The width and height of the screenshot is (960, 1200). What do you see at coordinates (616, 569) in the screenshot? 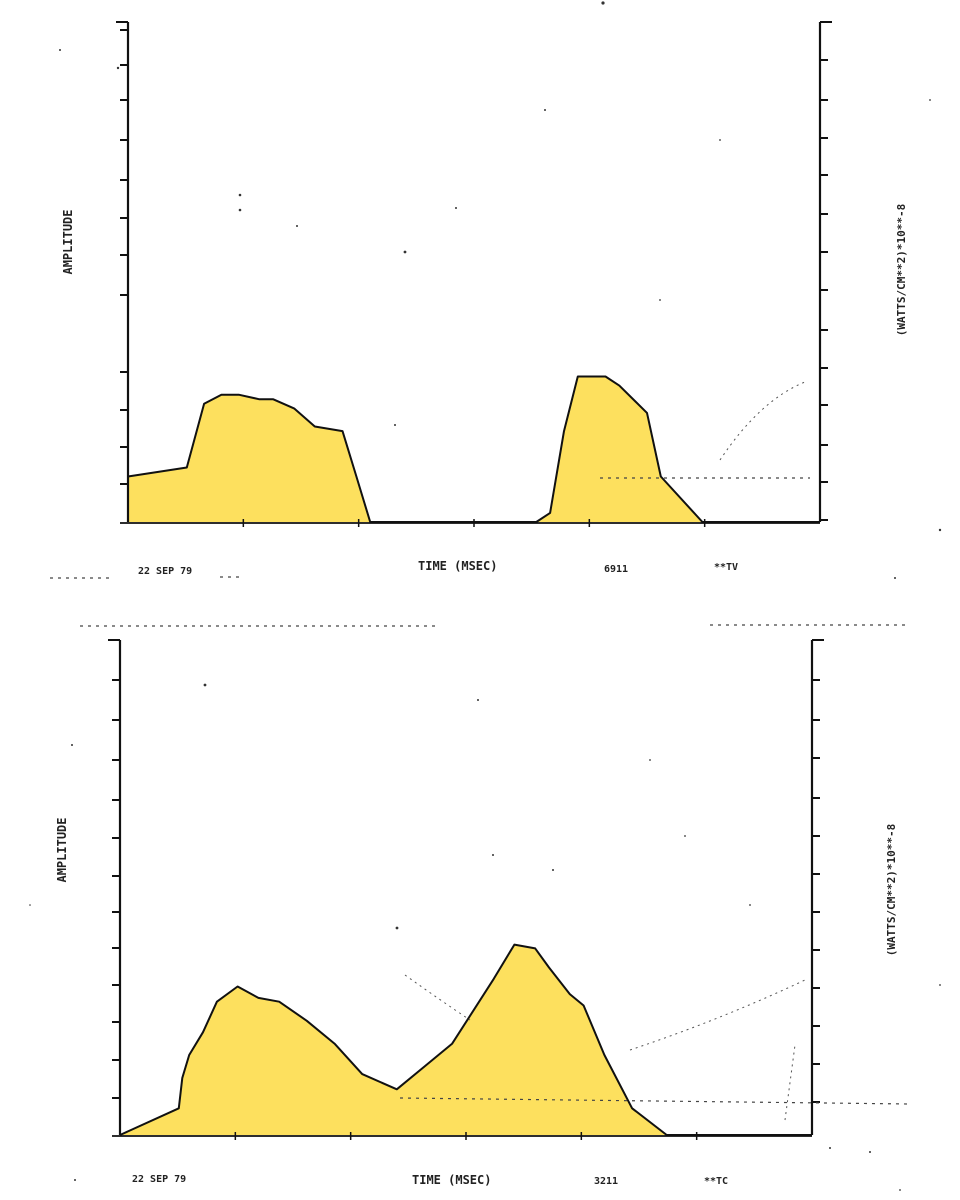
I see `top-code-label-1: 6911` at bounding box center [616, 569].